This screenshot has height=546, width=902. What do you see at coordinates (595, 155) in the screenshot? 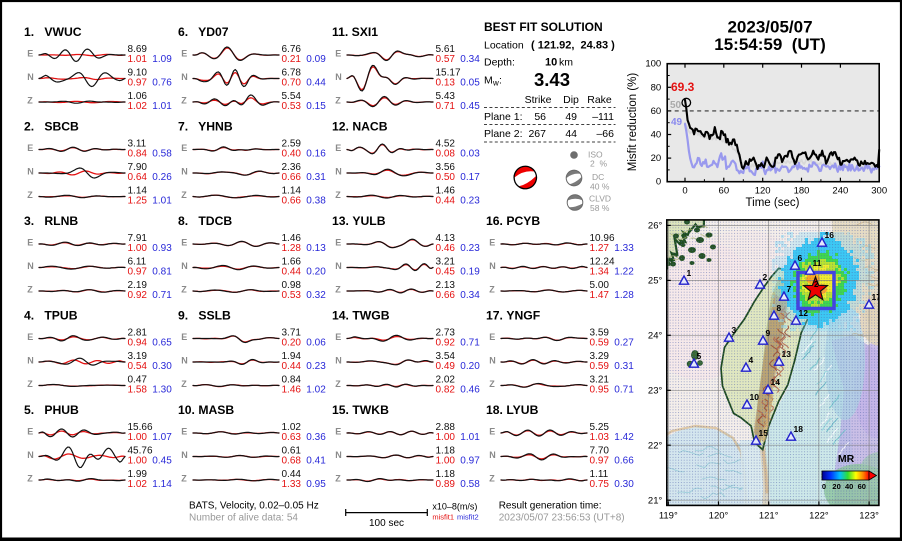
I see `svg-text: ISO` at bounding box center [595, 155].